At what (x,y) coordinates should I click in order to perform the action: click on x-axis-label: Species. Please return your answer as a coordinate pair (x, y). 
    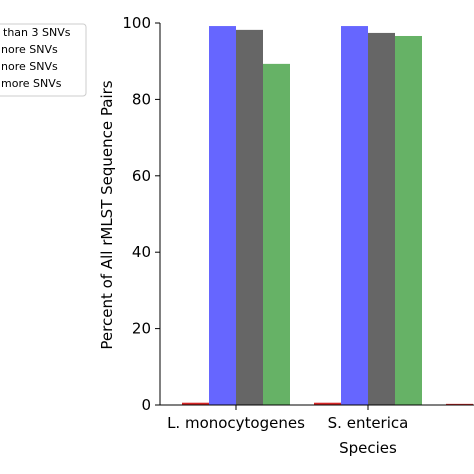
    Looking at the image, I should click on (368, 448).